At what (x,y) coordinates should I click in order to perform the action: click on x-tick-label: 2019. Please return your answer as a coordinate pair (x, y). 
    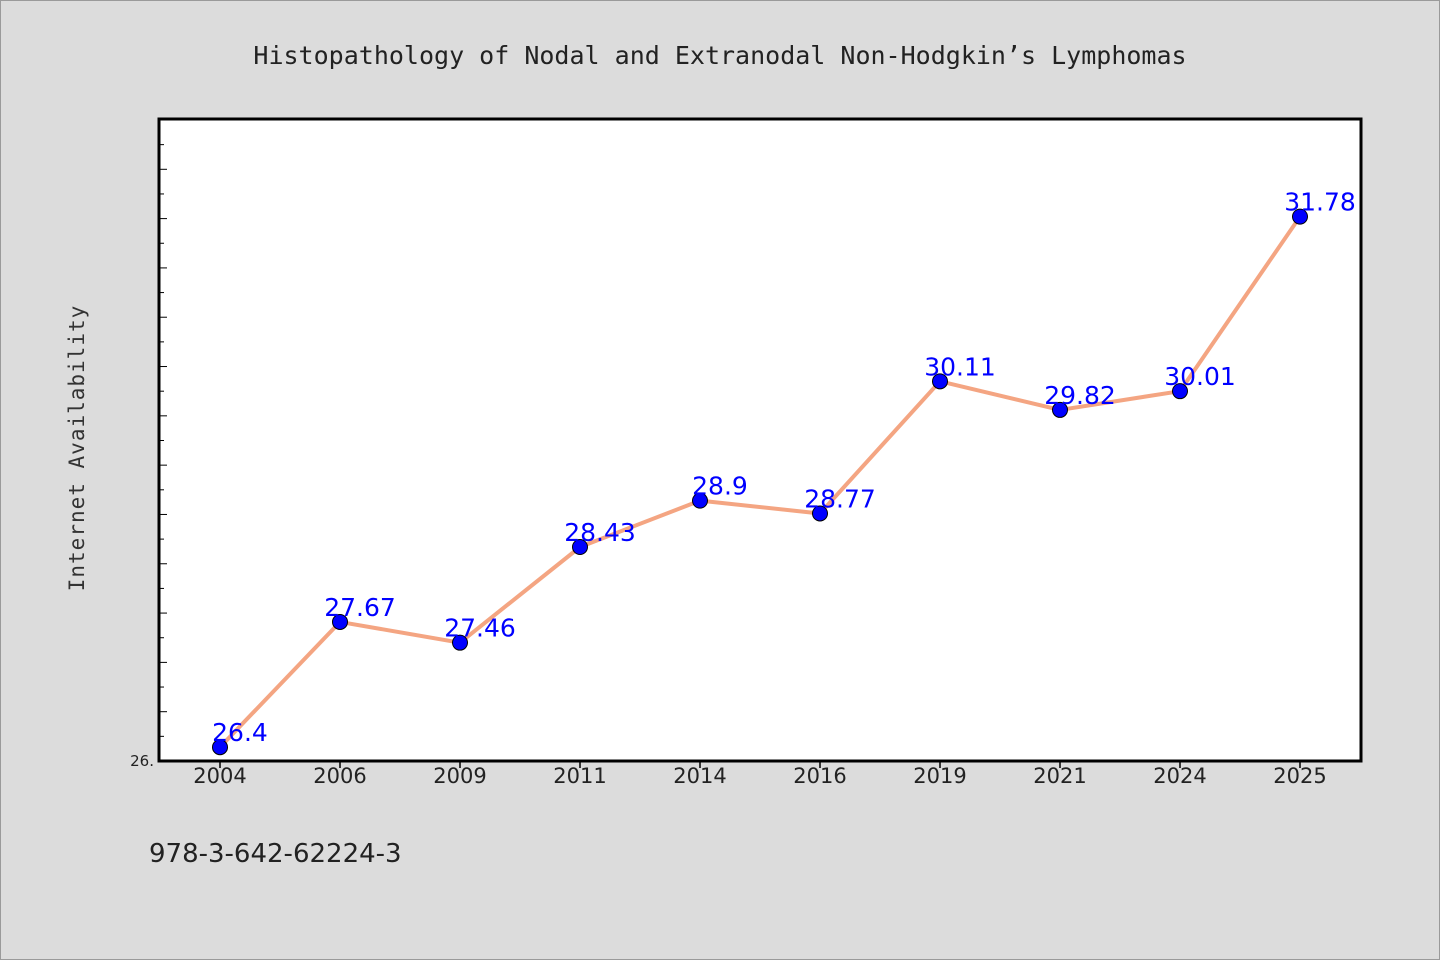
    Looking at the image, I should click on (939, 776).